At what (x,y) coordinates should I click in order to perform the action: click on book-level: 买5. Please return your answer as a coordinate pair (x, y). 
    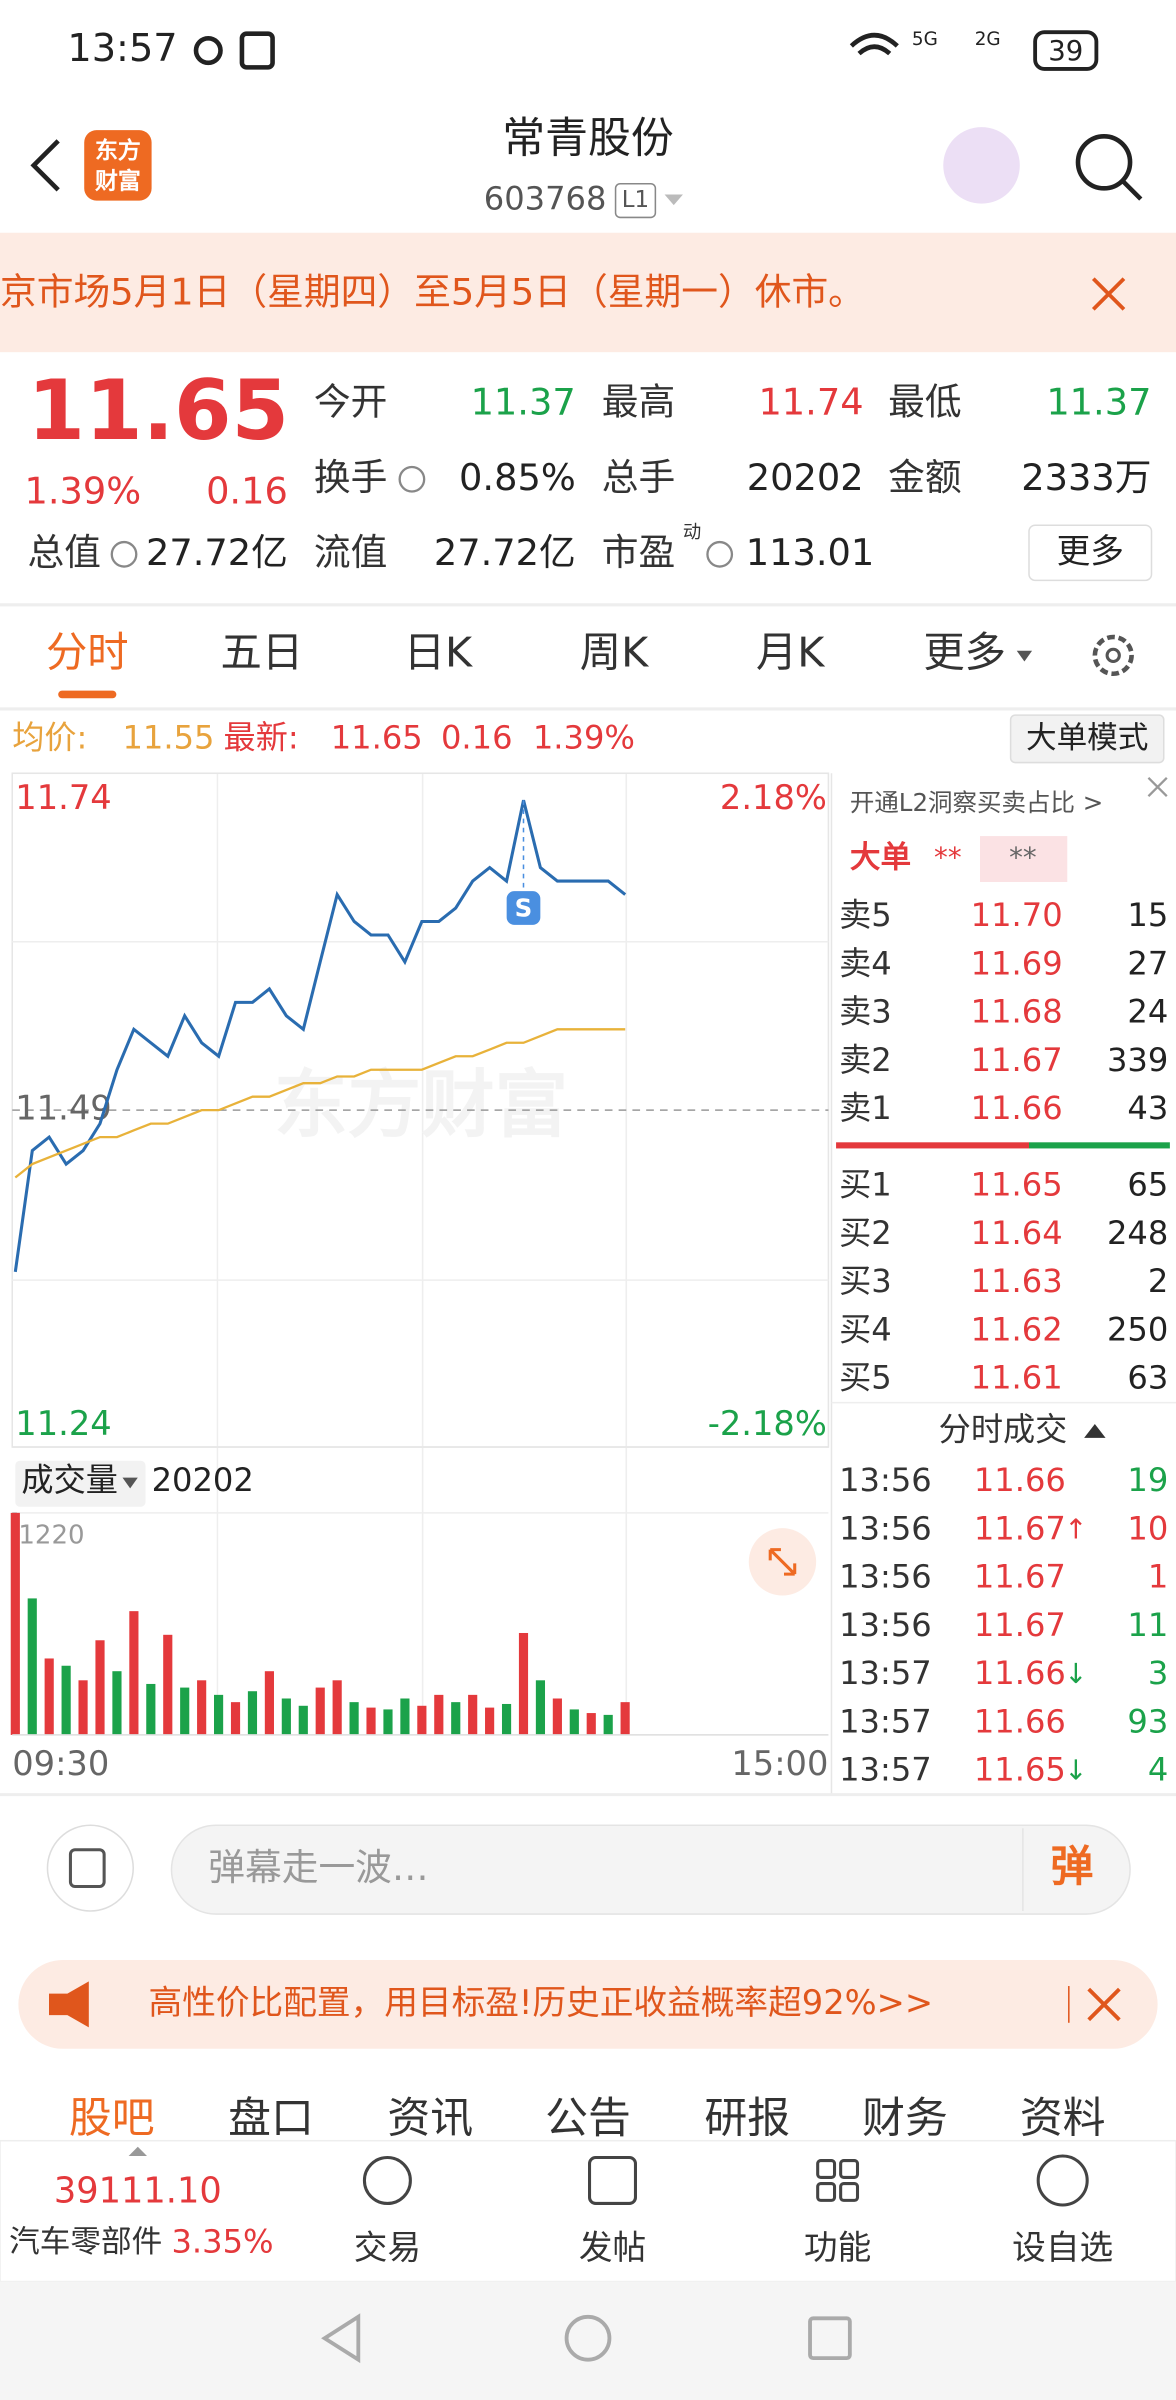
    Looking at the image, I should click on (865, 1378).